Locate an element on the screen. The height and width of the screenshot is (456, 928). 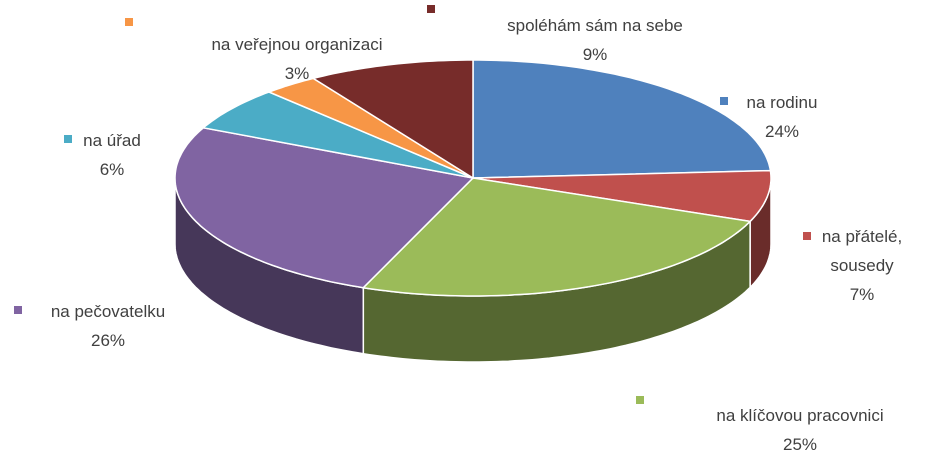
slice-label: na úřad 6% is located at coordinates (112, 155).